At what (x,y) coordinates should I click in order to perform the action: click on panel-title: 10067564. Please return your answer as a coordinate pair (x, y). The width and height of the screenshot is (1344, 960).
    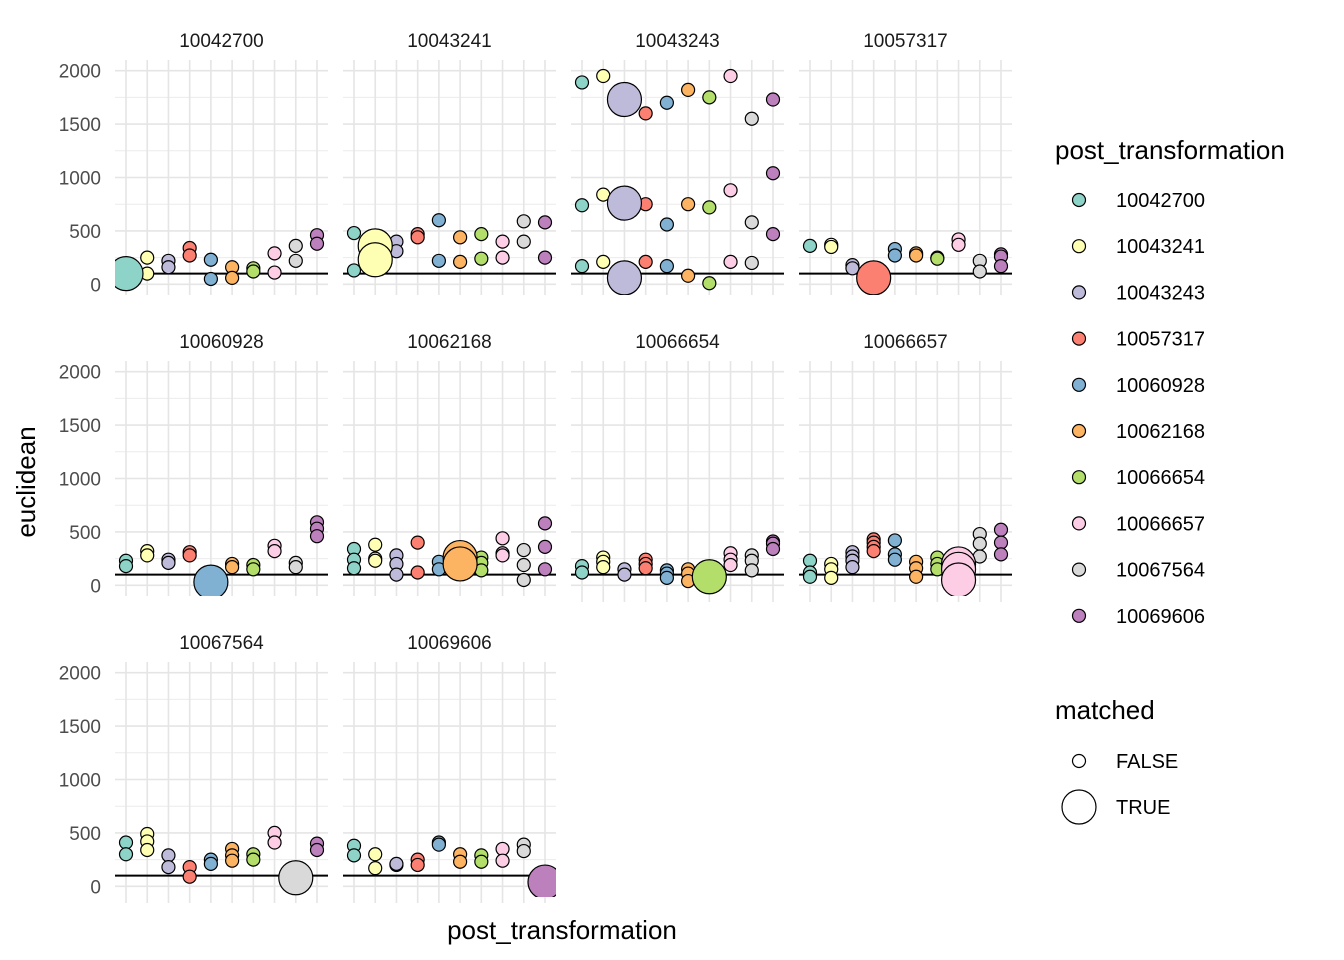
    Looking at the image, I should click on (221, 643).